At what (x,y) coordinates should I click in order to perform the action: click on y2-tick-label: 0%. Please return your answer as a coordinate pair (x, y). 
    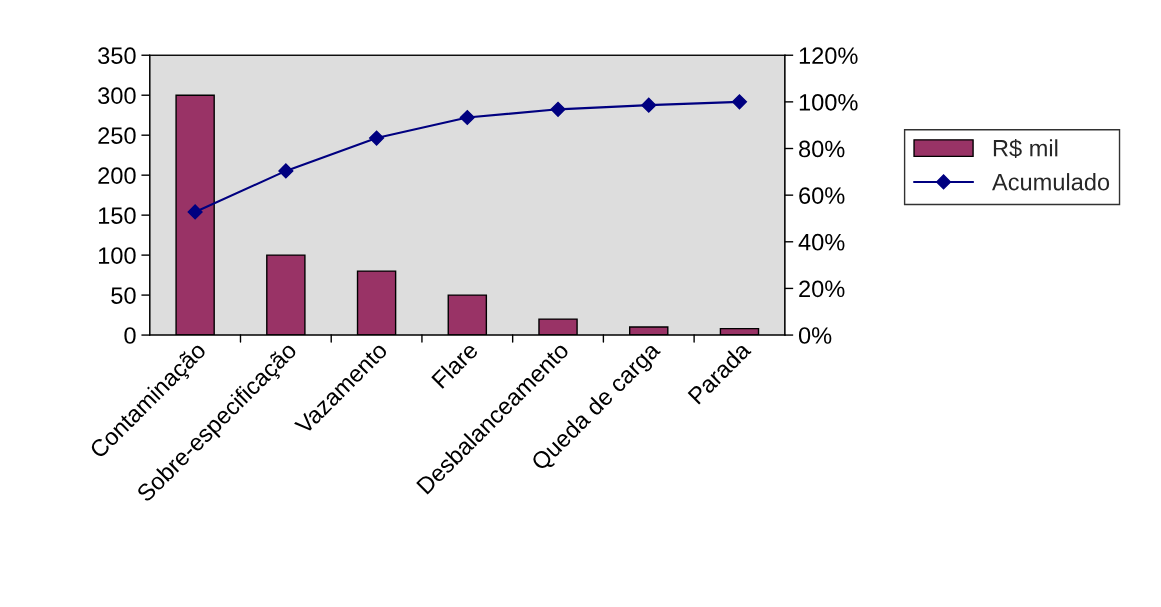
    Looking at the image, I should click on (815, 335).